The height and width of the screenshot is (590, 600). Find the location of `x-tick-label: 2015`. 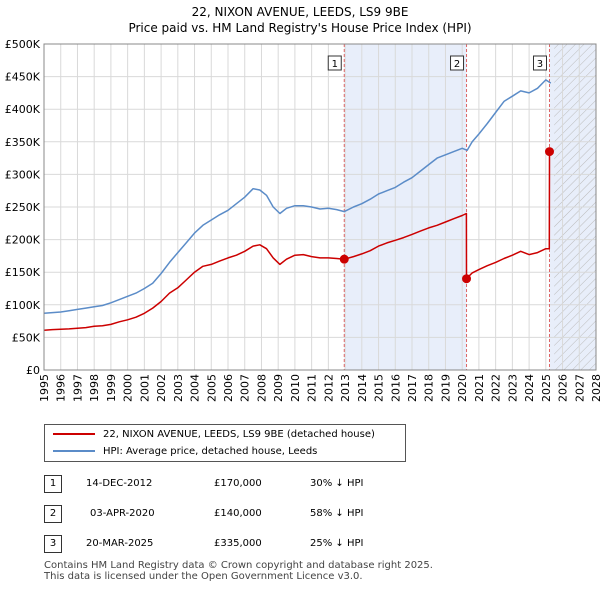

x-tick-label: 2015 is located at coordinates (379, 388).